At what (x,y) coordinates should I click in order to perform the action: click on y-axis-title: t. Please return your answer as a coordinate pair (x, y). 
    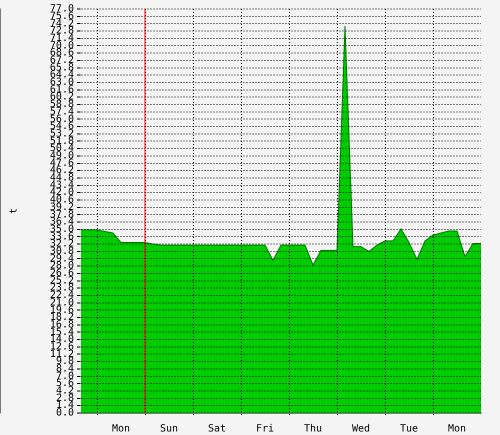
    Looking at the image, I should click on (14, 211).